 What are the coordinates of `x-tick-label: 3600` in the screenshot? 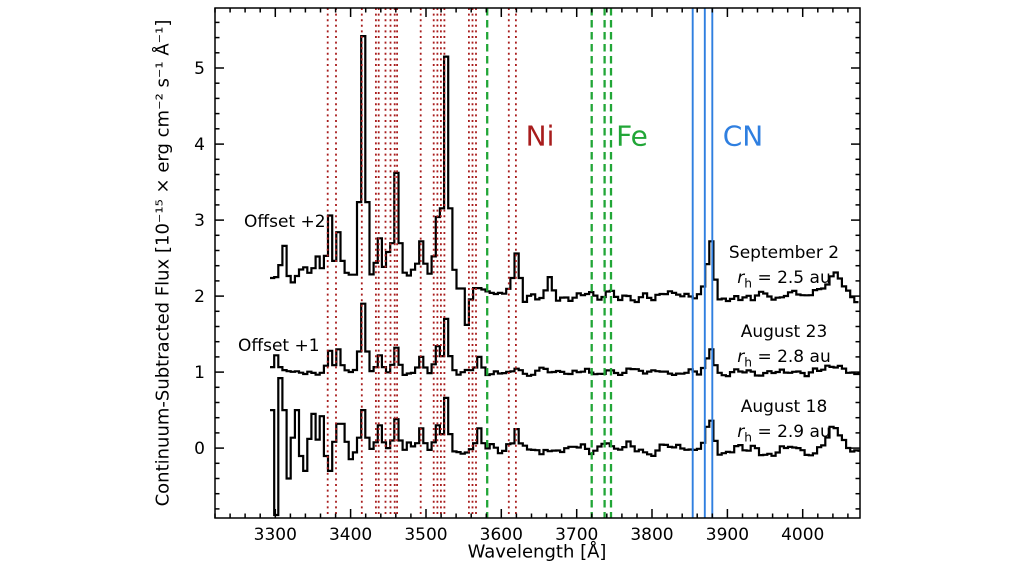 It's located at (501, 535).